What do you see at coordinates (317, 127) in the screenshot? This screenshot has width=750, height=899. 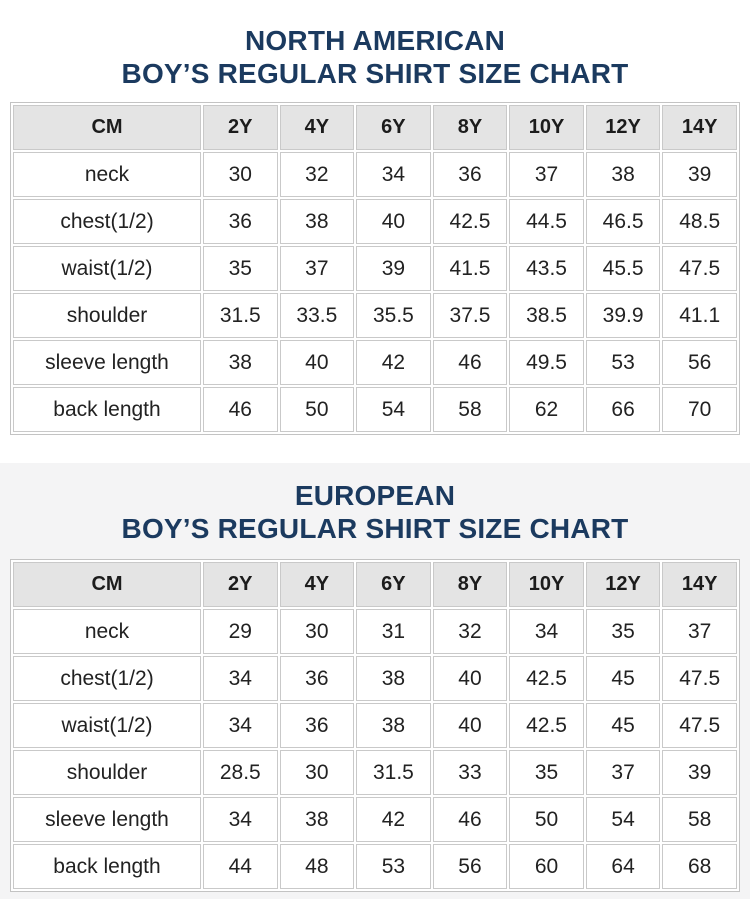 I see `size-header-cell: 4Y` at bounding box center [317, 127].